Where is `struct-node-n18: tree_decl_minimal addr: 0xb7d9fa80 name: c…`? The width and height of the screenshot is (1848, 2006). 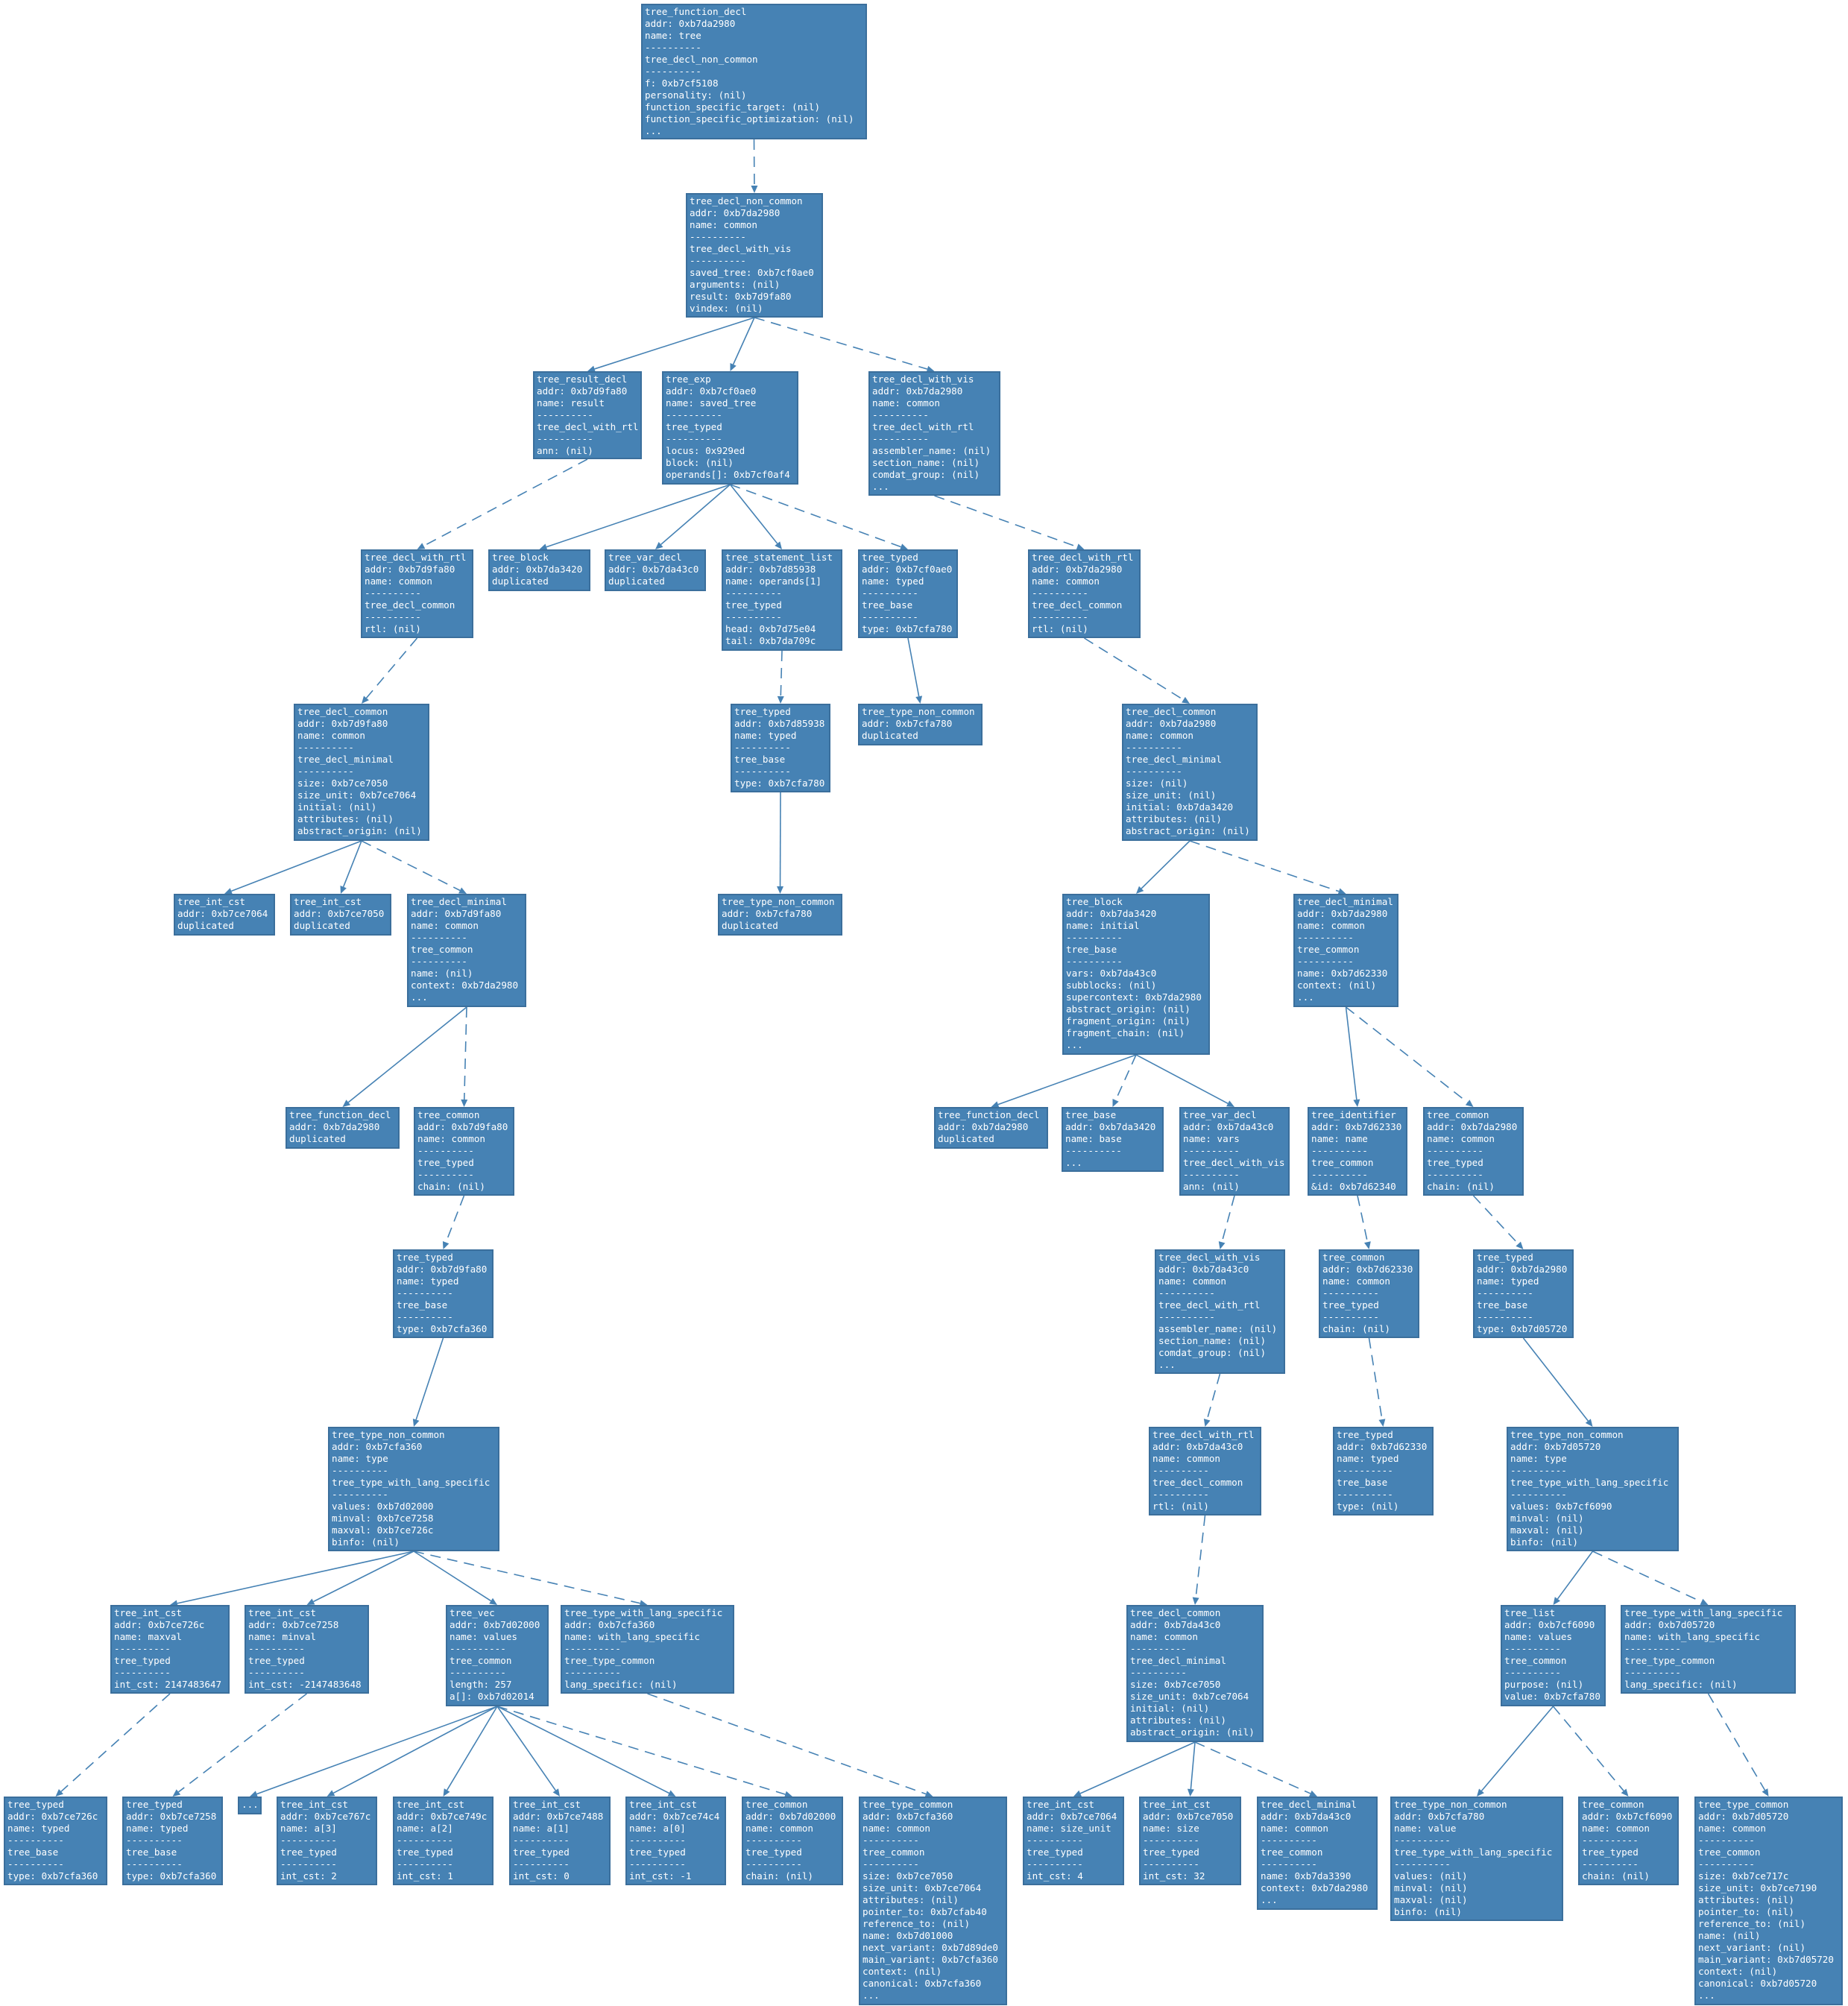 struct-node-n18: tree_decl_minimal addr: 0xb7d9fa80 name: c… is located at coordinates (466, 950).